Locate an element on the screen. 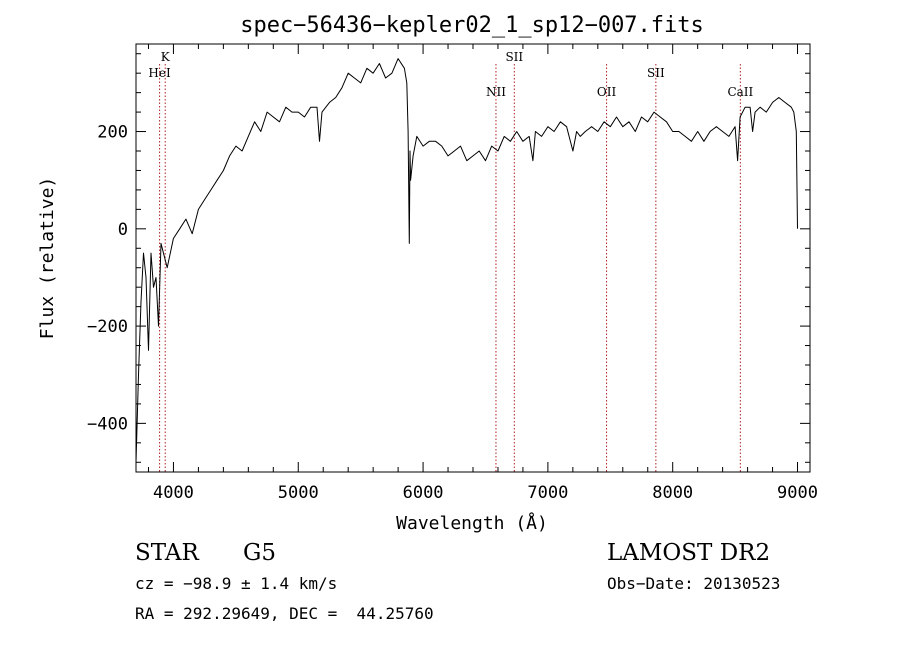 This screenshot has width=900, height=649. y-tick-label-0: −400 is located at coordinates (107, 424).